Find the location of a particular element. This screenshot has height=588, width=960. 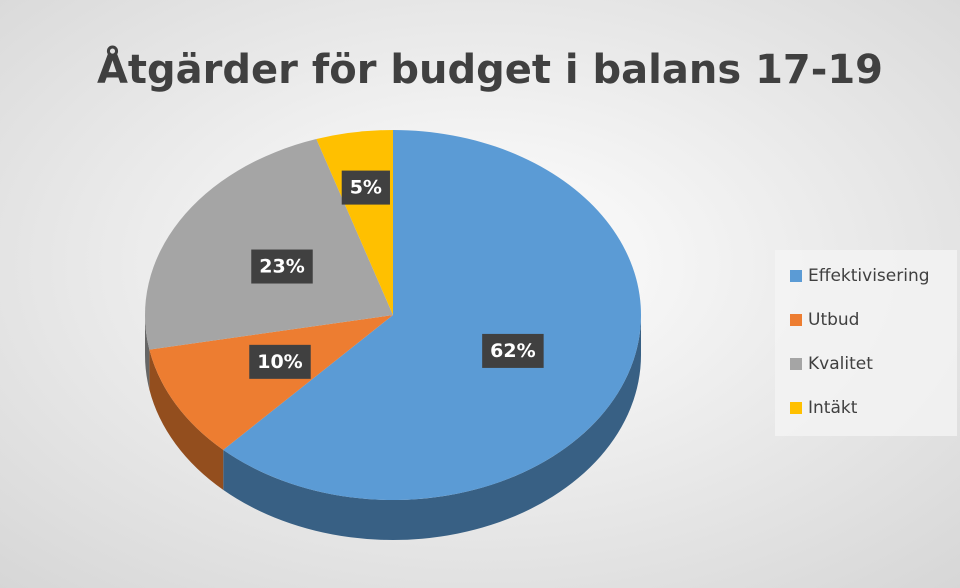

legend-box is located at coordinates (866, 343).